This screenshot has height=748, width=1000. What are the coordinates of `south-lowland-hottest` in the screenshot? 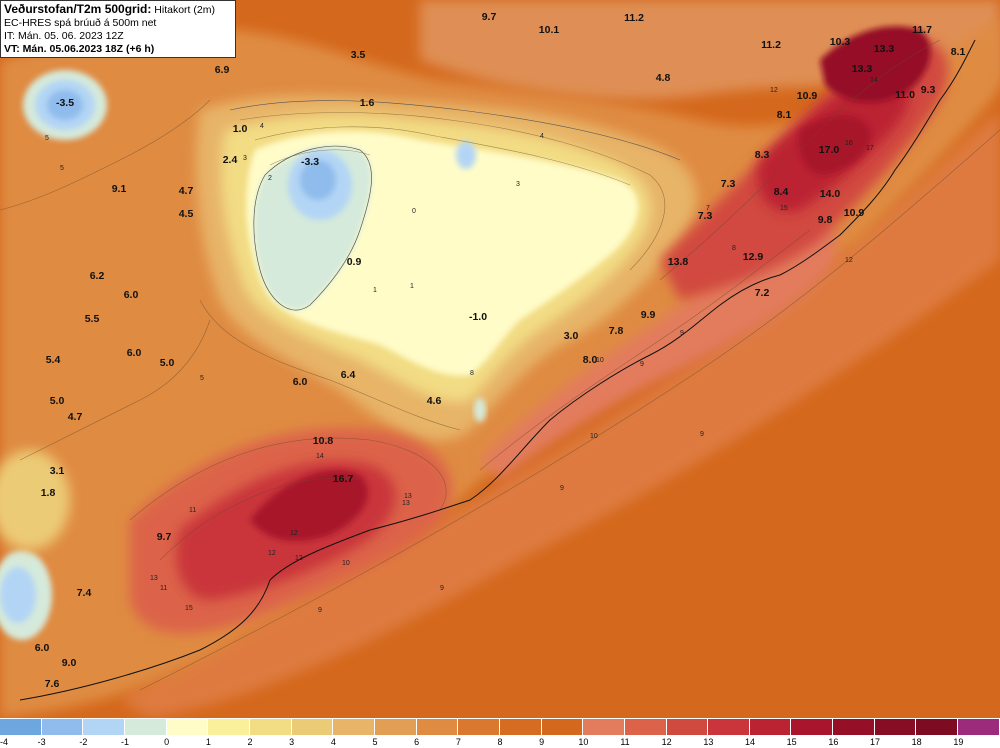 It's located at (309, 506).